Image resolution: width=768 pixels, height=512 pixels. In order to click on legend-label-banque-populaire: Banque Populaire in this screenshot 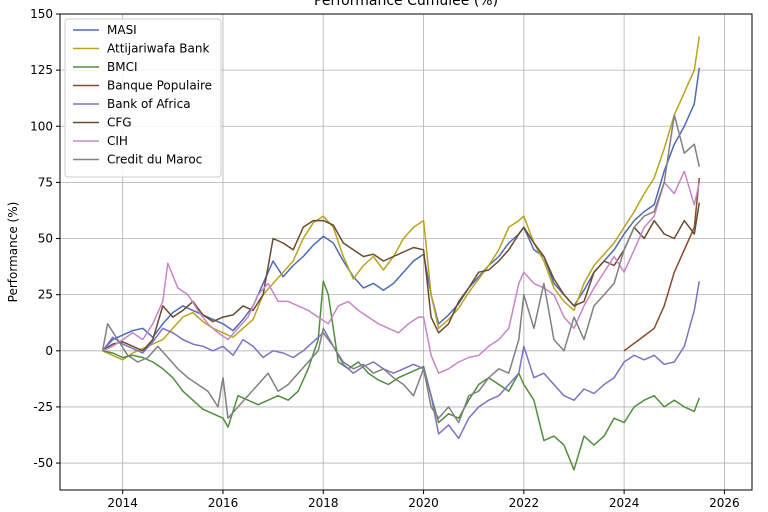, I will do `click(159, 86)`.